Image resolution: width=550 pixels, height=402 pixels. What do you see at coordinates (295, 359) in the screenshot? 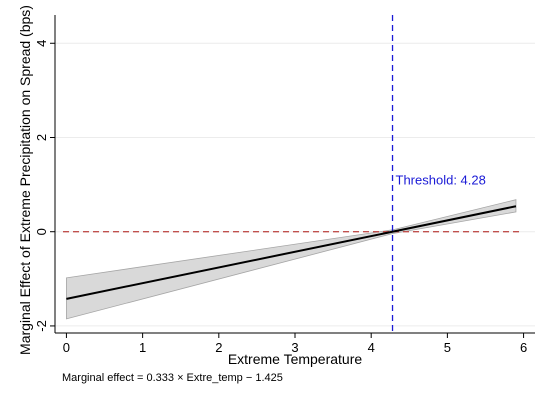
I see `x-axis-label: Extreme Temperature` at bounding box center [295, 359].